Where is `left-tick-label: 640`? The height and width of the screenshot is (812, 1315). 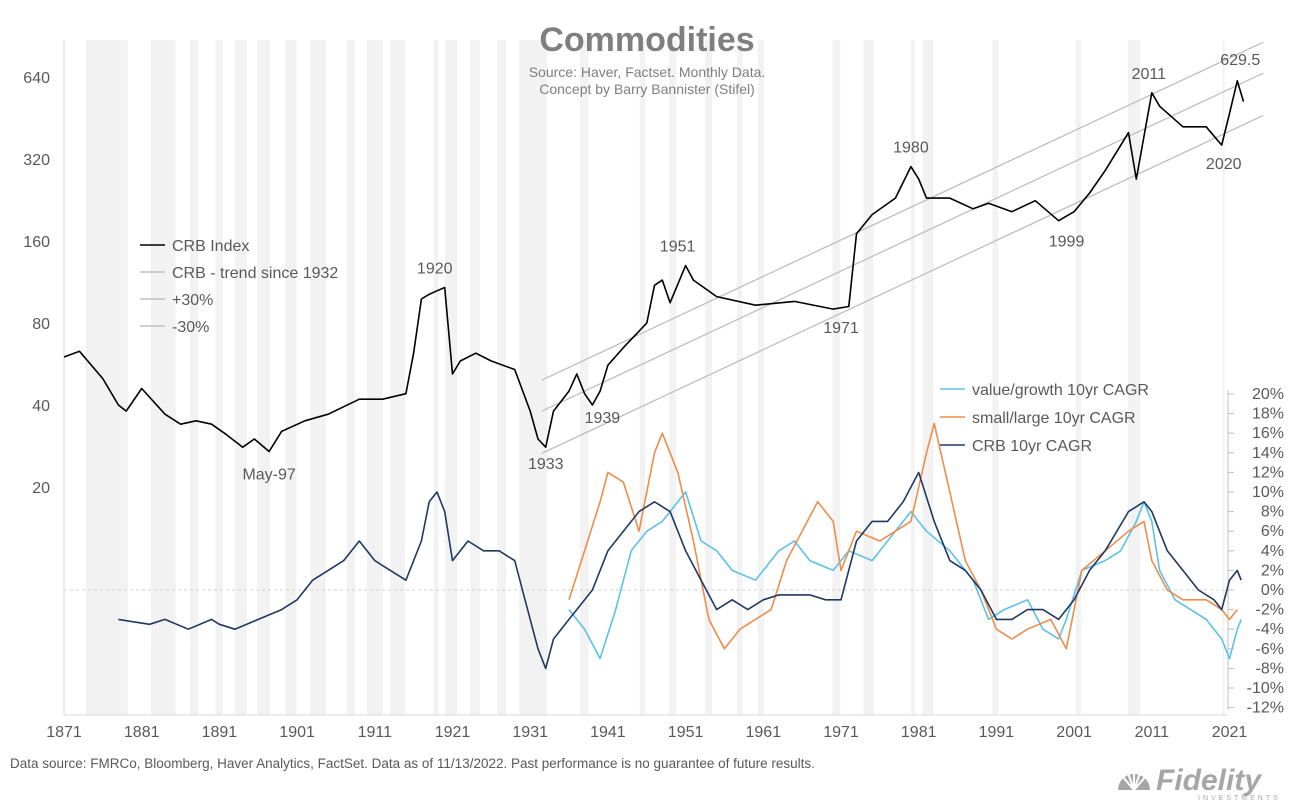
left-tick-label: 640 is located at coordinates (36, 78).